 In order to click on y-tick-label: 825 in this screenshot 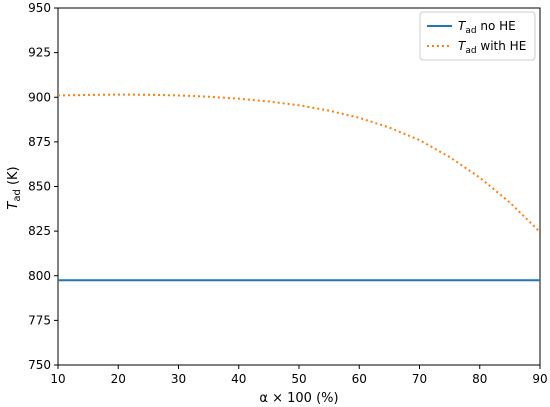, I will do `click(39, 231)`.